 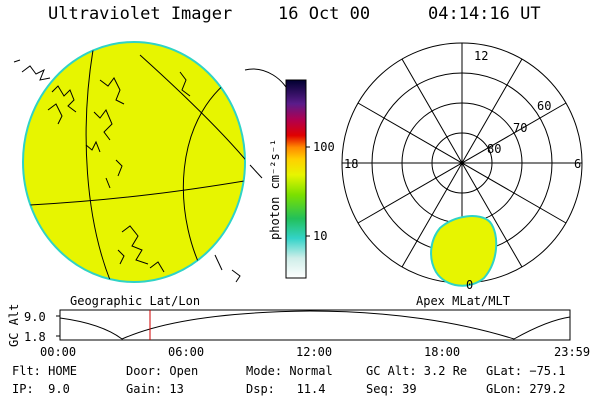 I want to click on auroral-oval-region, so click(x=464, y=251).